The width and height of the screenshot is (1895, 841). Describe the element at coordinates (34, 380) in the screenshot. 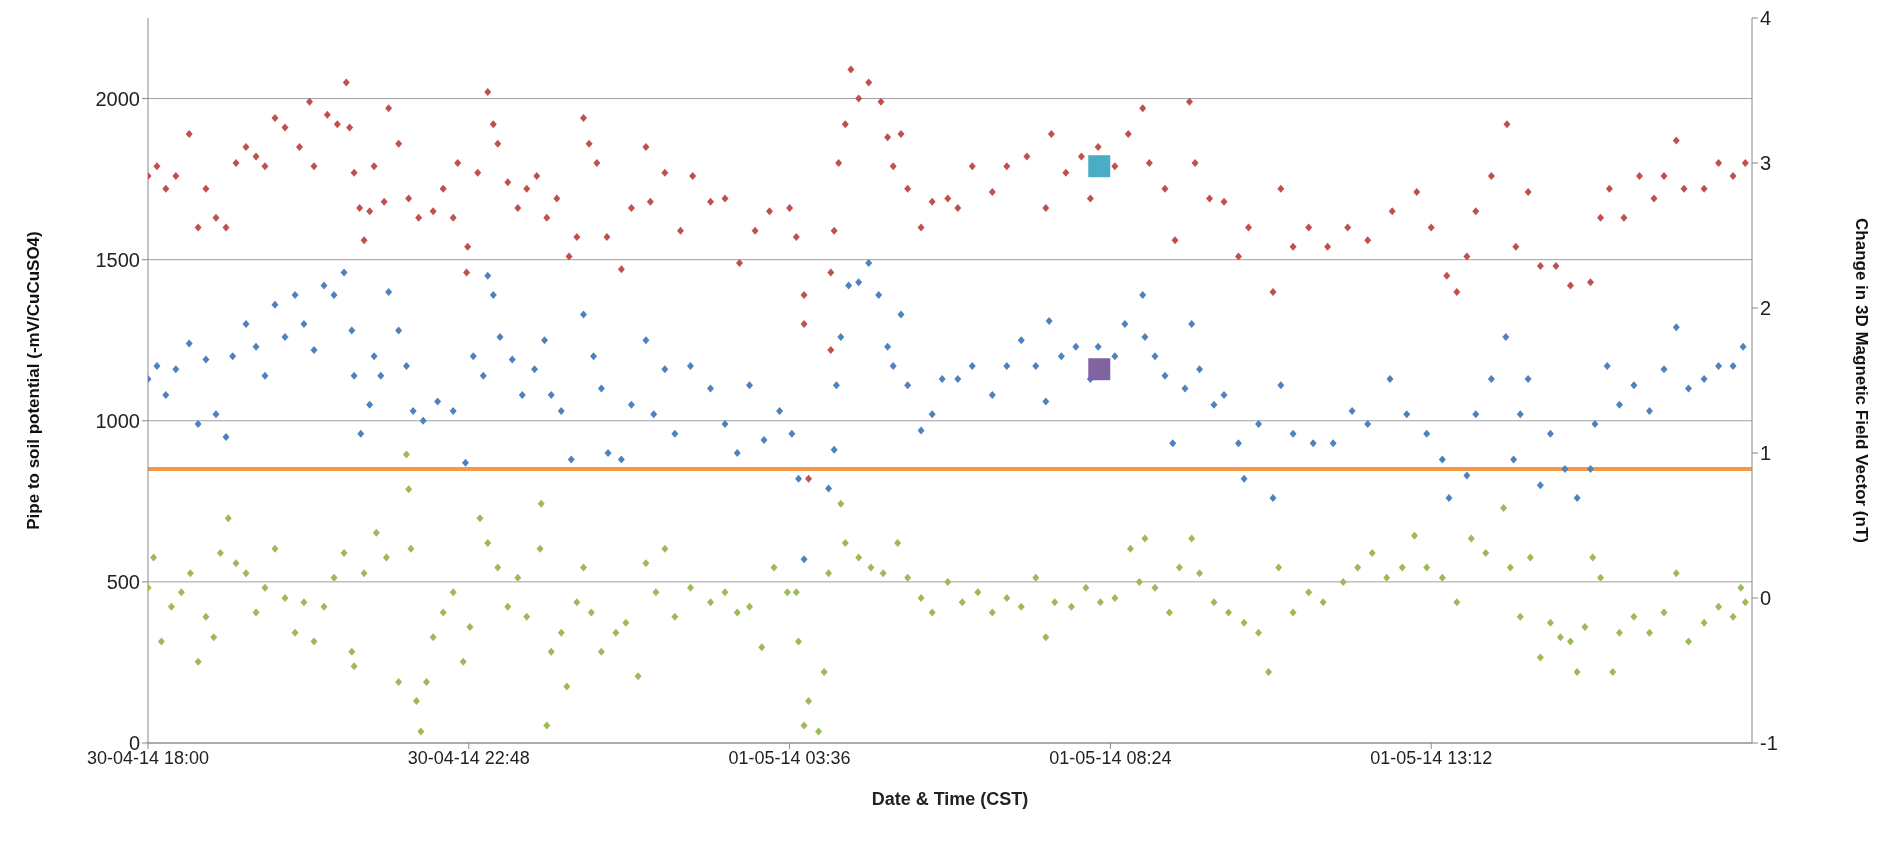

I see `y-axis-title: Pipe to soil potential (-mV/CuCuSO4)` at that location.